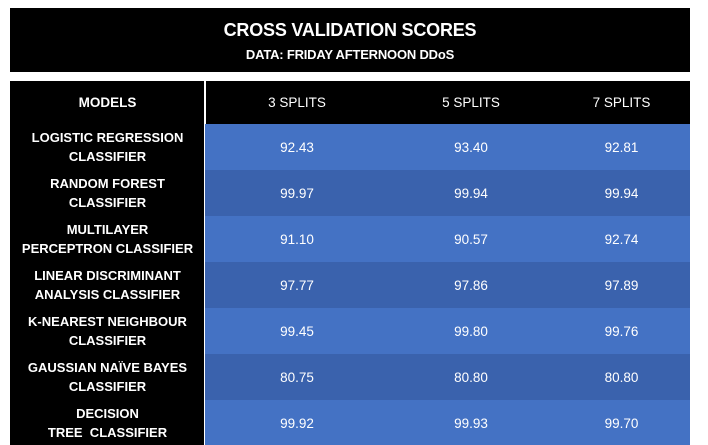 Image resolution: width=708 pixels, height=445 pixels. What do you see at coordinates (350, 102) in the screenshot?
I see `column-header-row: MODELS 3 SPLITS 5 SPLITS 7 SPLITS` at bounding box center [350, 102].